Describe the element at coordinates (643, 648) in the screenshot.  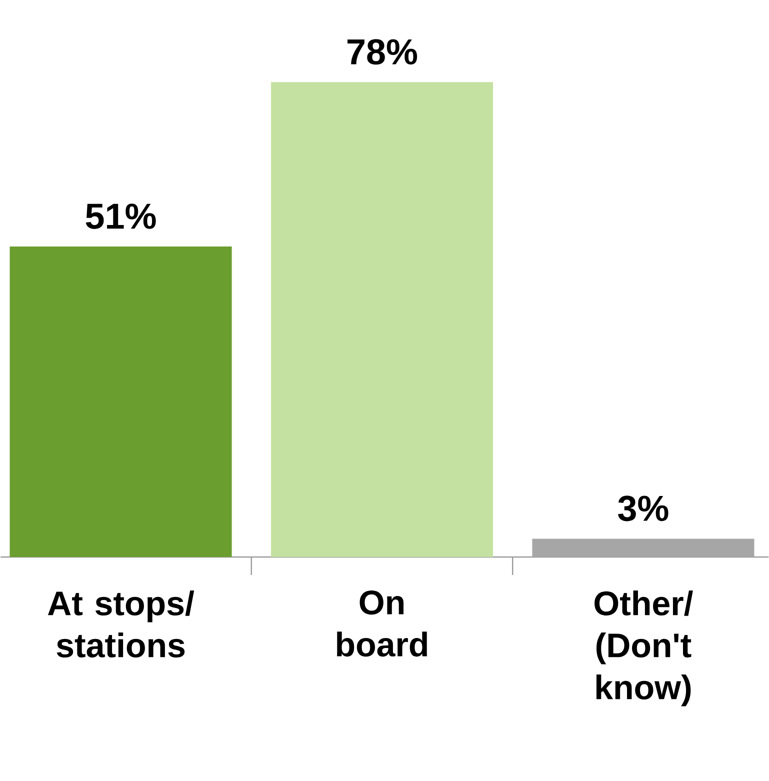
I see `x-tick-label: Other/ (Don't know)` at that location.